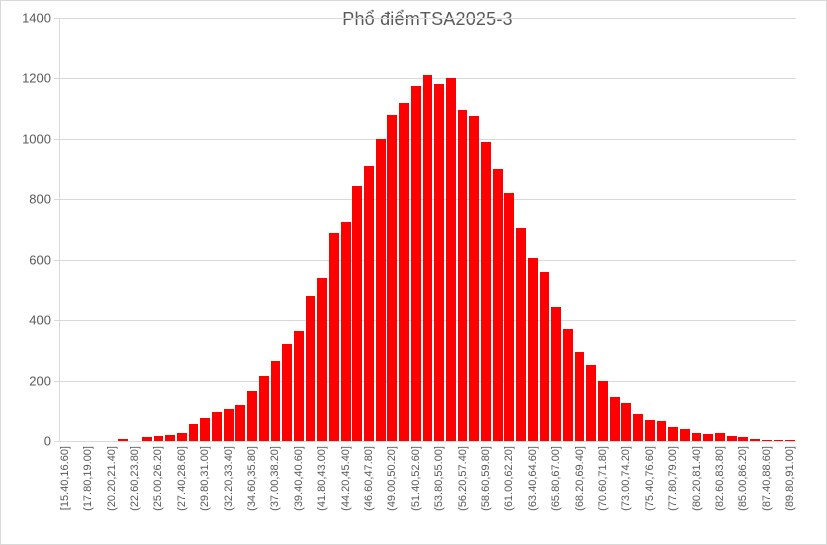 The height and width of the screenshot is (545, 827). I want to click on x-axis-tick-label: (65.80,67.00], so click(556, 478).